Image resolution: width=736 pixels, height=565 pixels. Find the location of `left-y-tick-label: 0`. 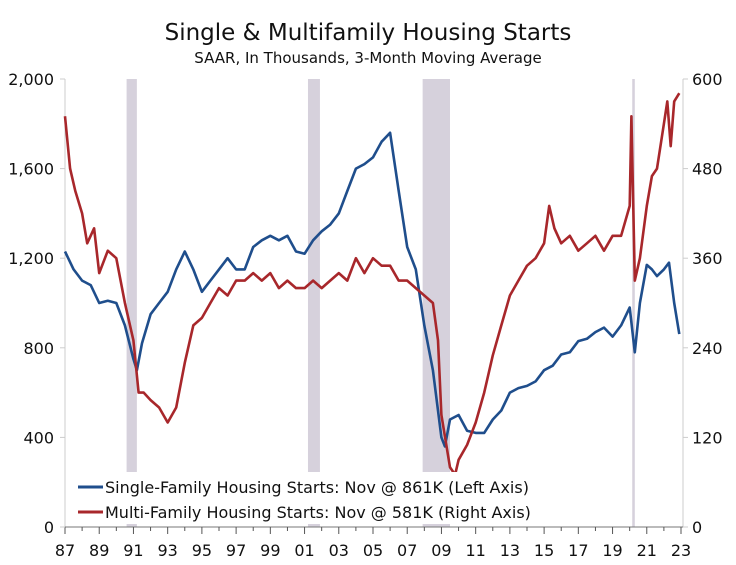

left-y-tick-label: 0 is located at coordinates (49, 527).